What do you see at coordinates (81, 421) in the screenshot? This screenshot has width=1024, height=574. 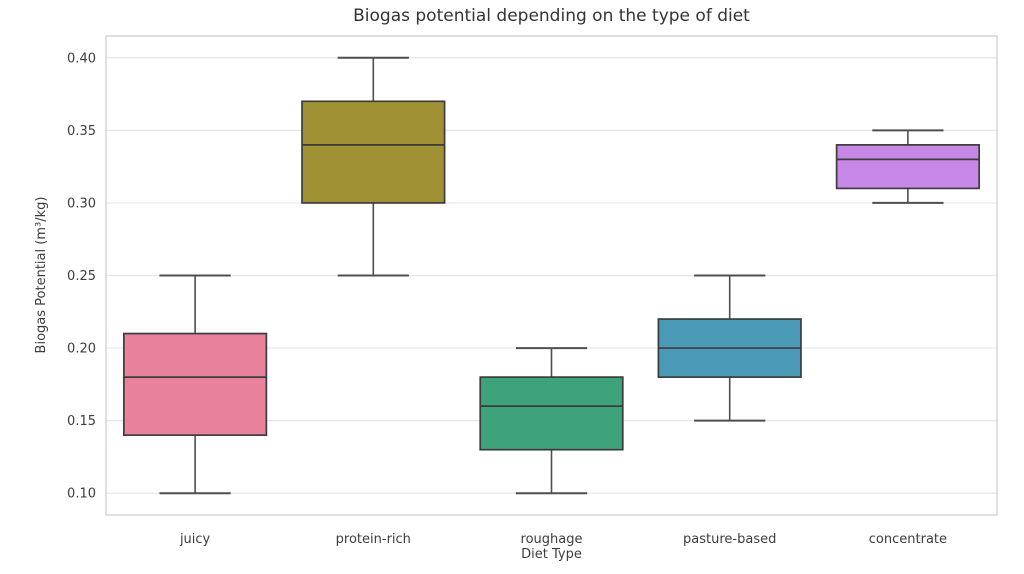 I see `y-tick-label: 0.15` at bounding box center [81, 421].